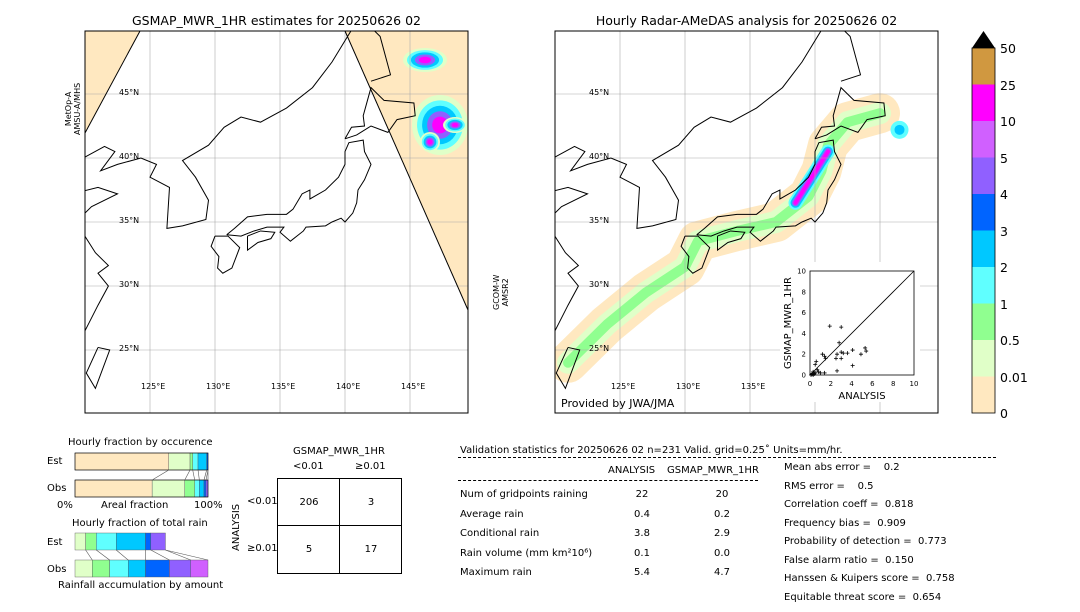 Image resolution: width=1080 pixels, height=612 pixels. What do you see at coordinates (492, 514) in the screenshot?
I see `stat-label: Average rain` at bounding box center [492, 514].